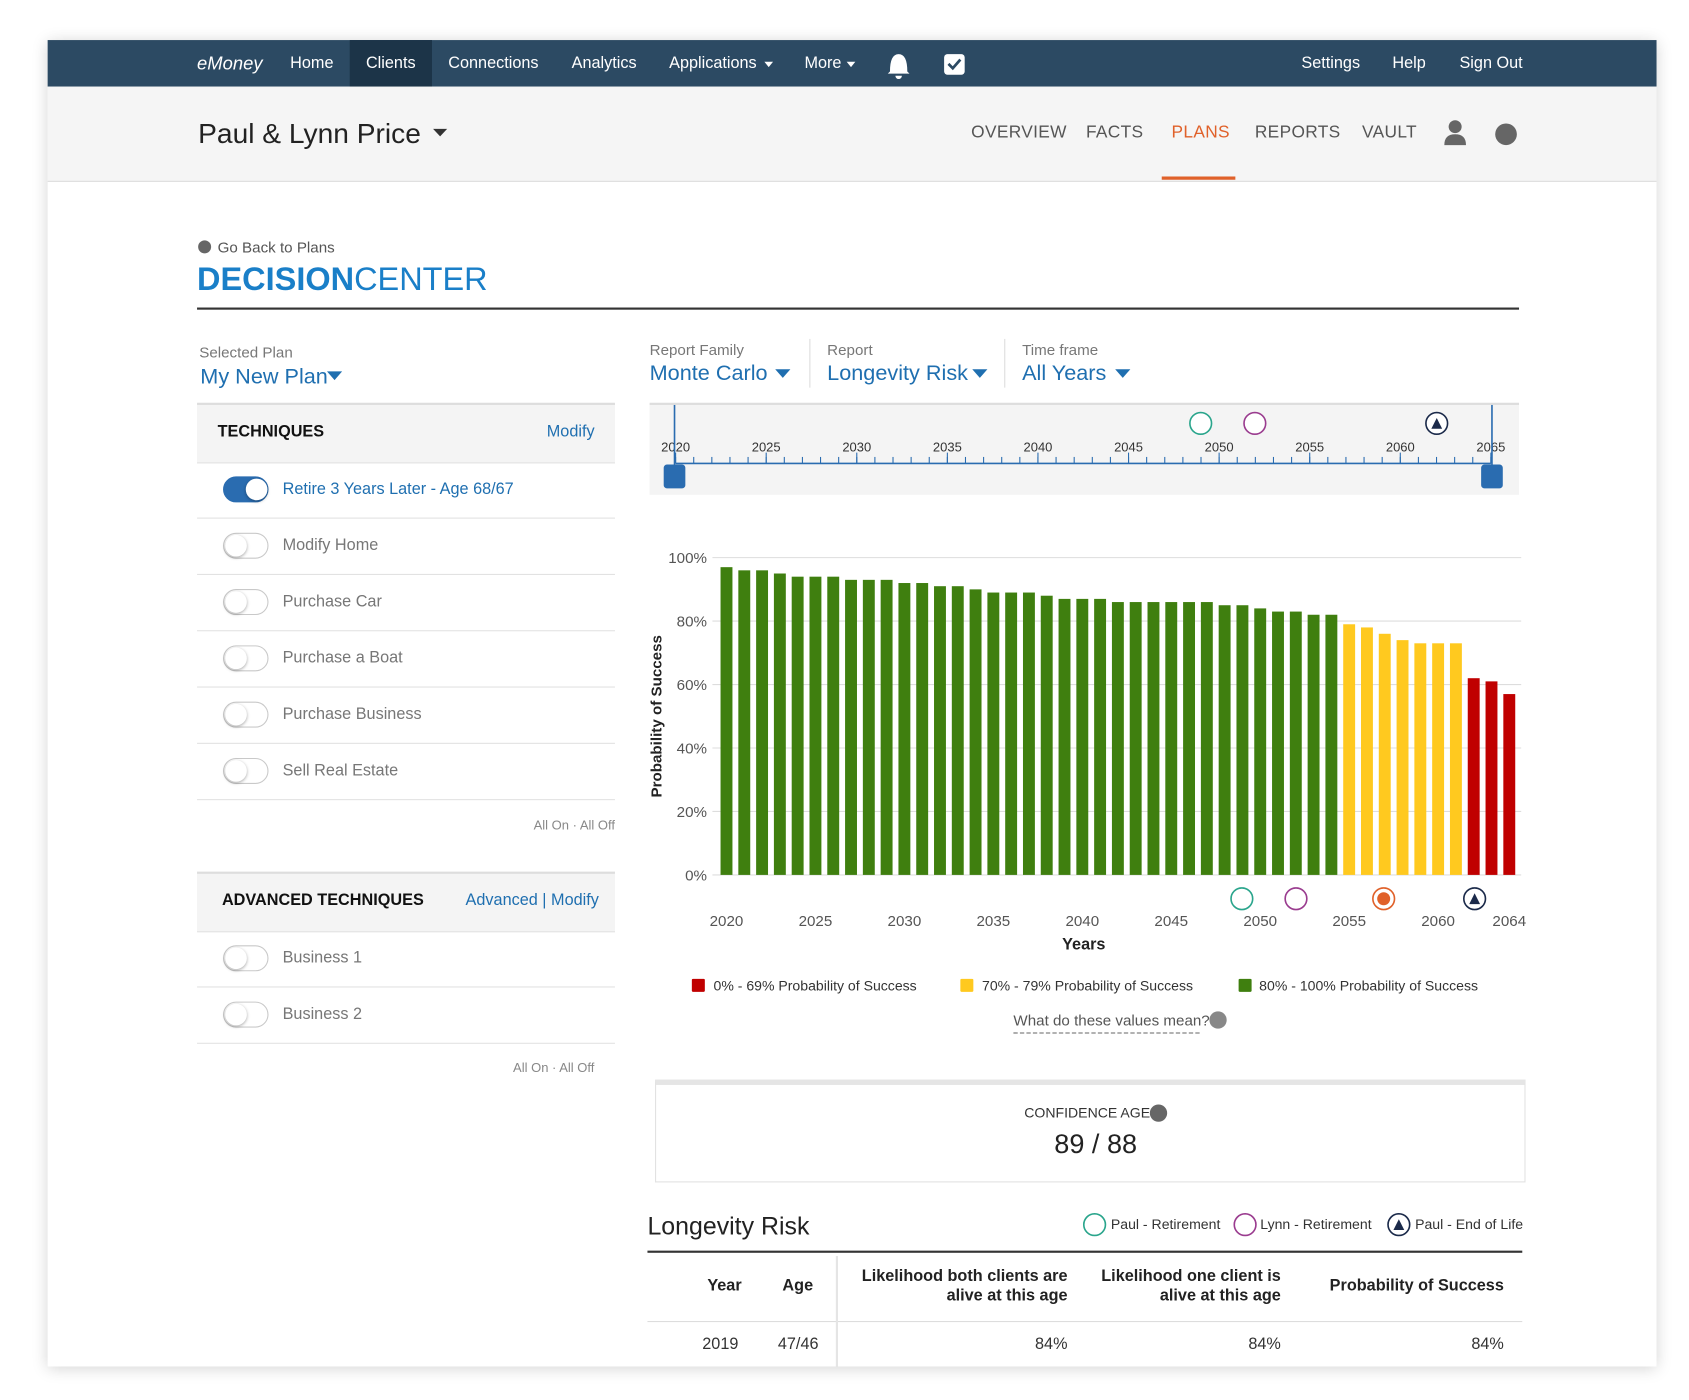 Image resolution: width=1689 pixels, height=1400 pixels. I want to click on confidence-label: CONFIDENCE AGE, so click(1087, 1112).